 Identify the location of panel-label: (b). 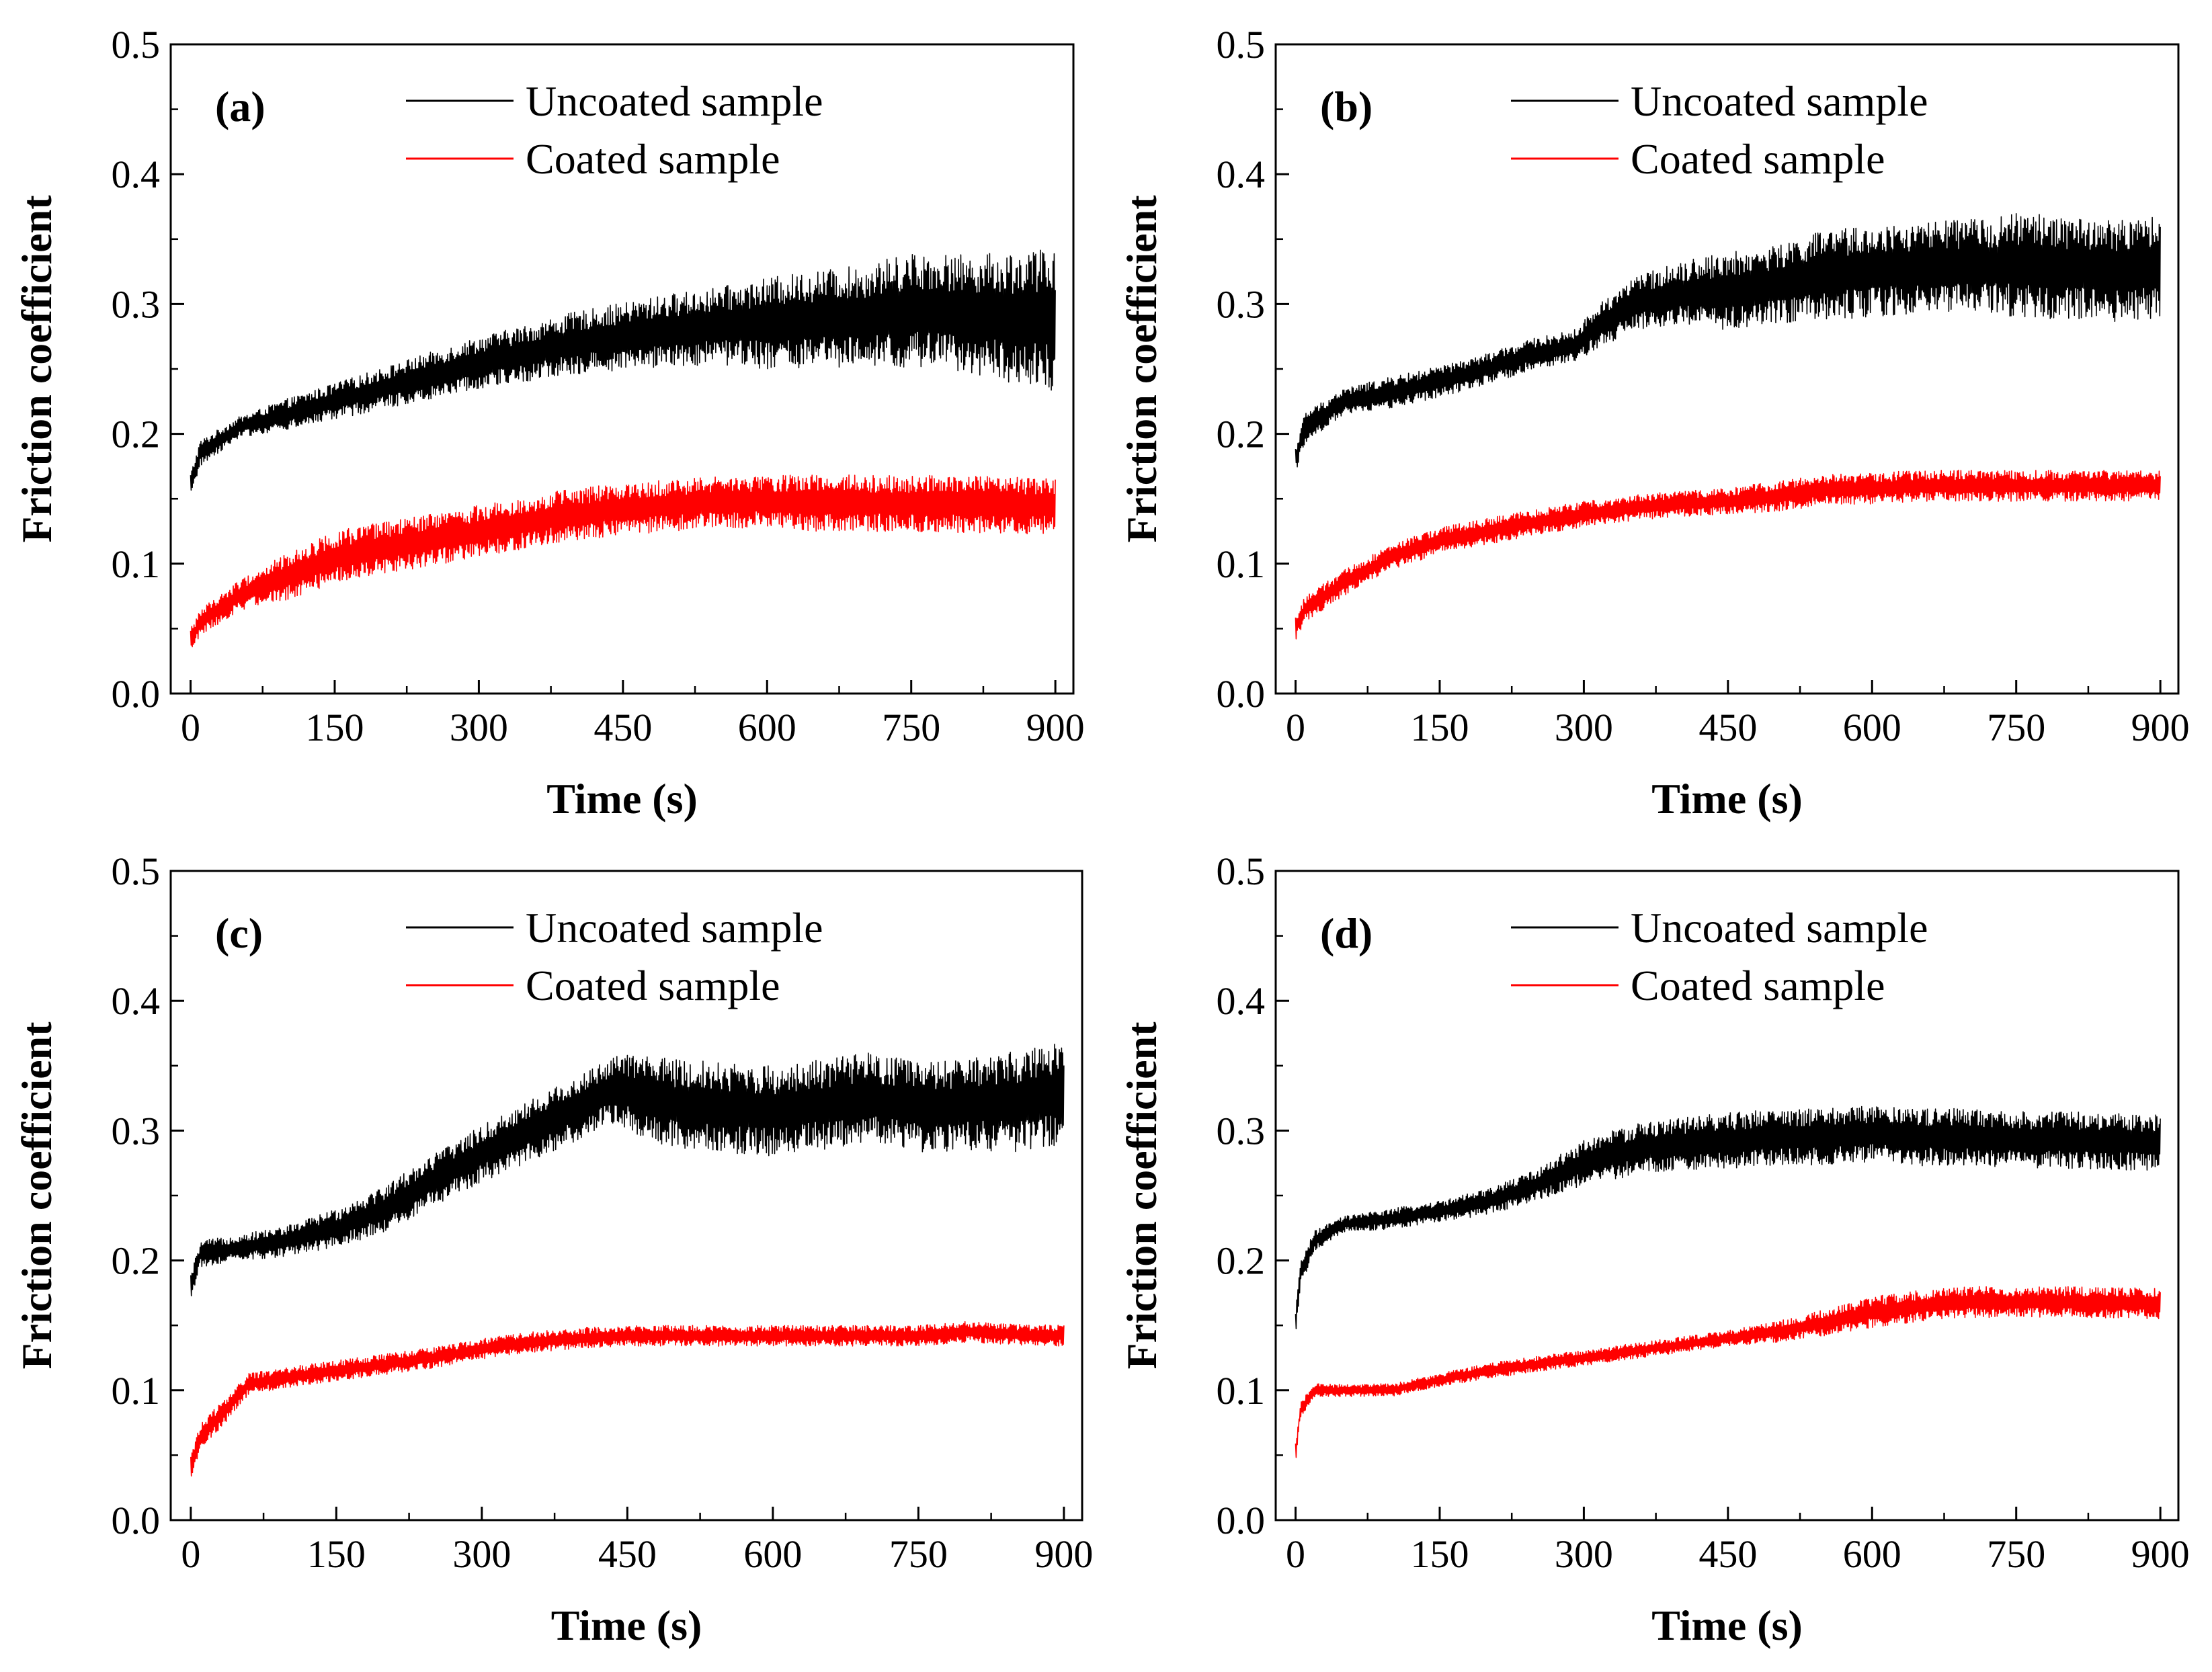
(1346, 106).